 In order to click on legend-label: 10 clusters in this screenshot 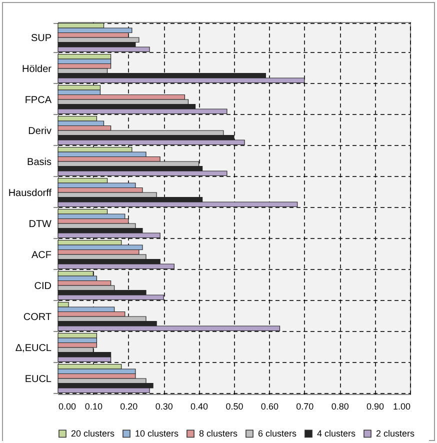, I will do `click(157, 433)`.